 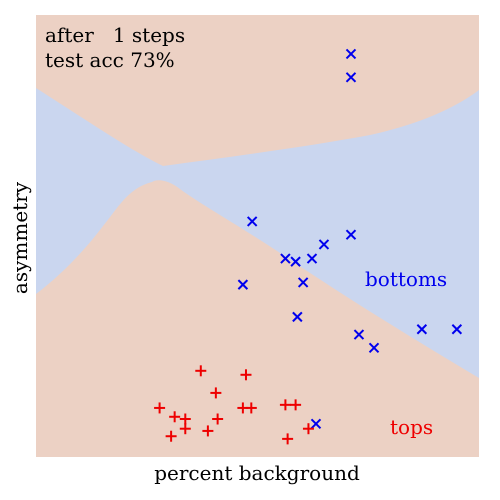 I want to click on region-label-bottoms: bottoms, so click(x=406, y=279).